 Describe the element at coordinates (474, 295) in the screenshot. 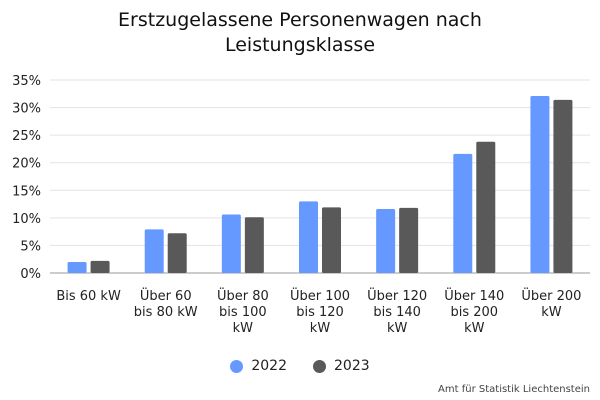

I see `x-tick-label-line: Über 140` at that location.